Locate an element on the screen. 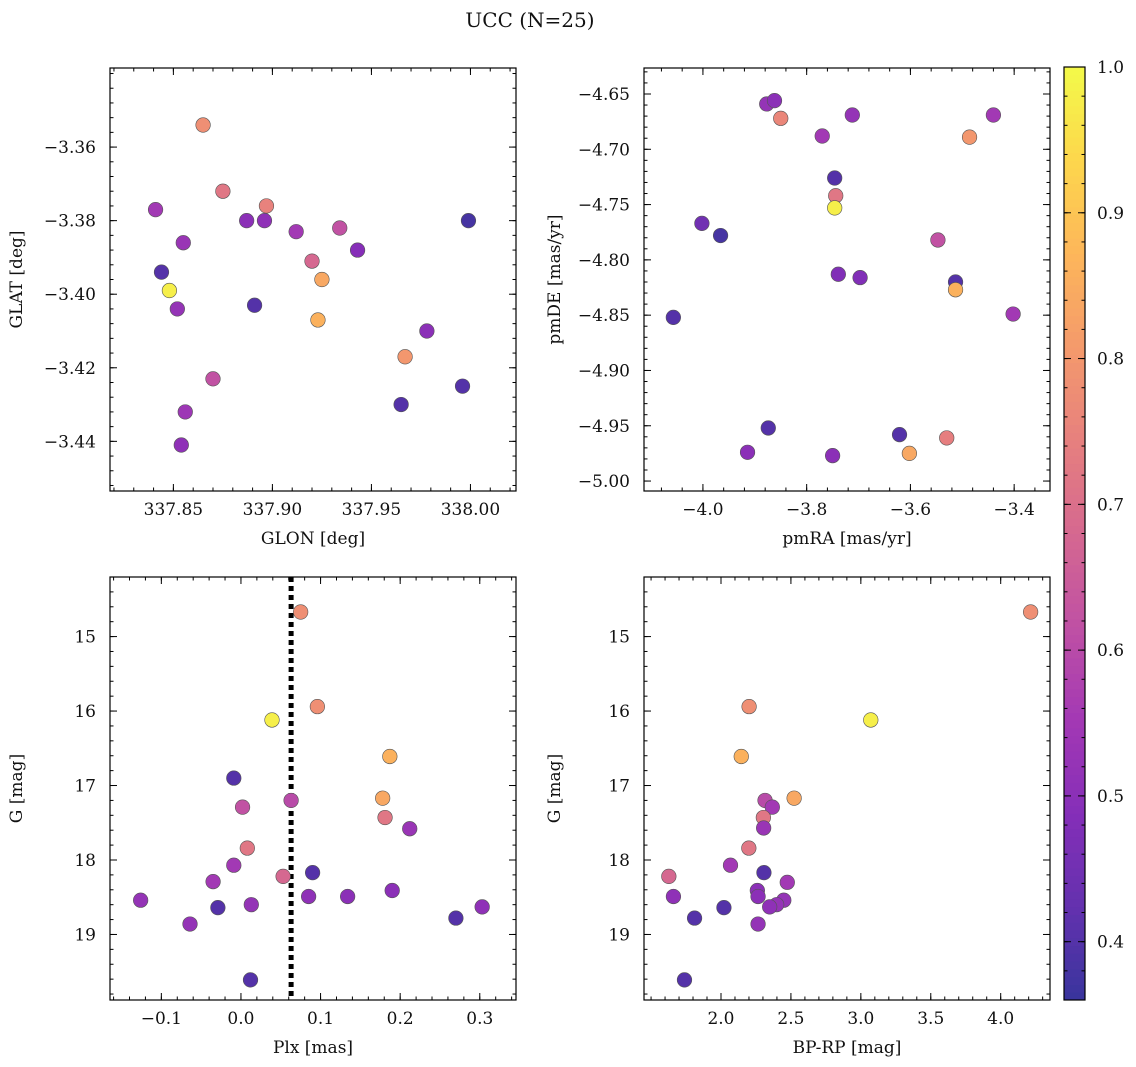 Image resolution: width=1136 pixels, height=1067 pixels. colorbar-tick-label: 0.9 is located at coordinates (1110, 214).